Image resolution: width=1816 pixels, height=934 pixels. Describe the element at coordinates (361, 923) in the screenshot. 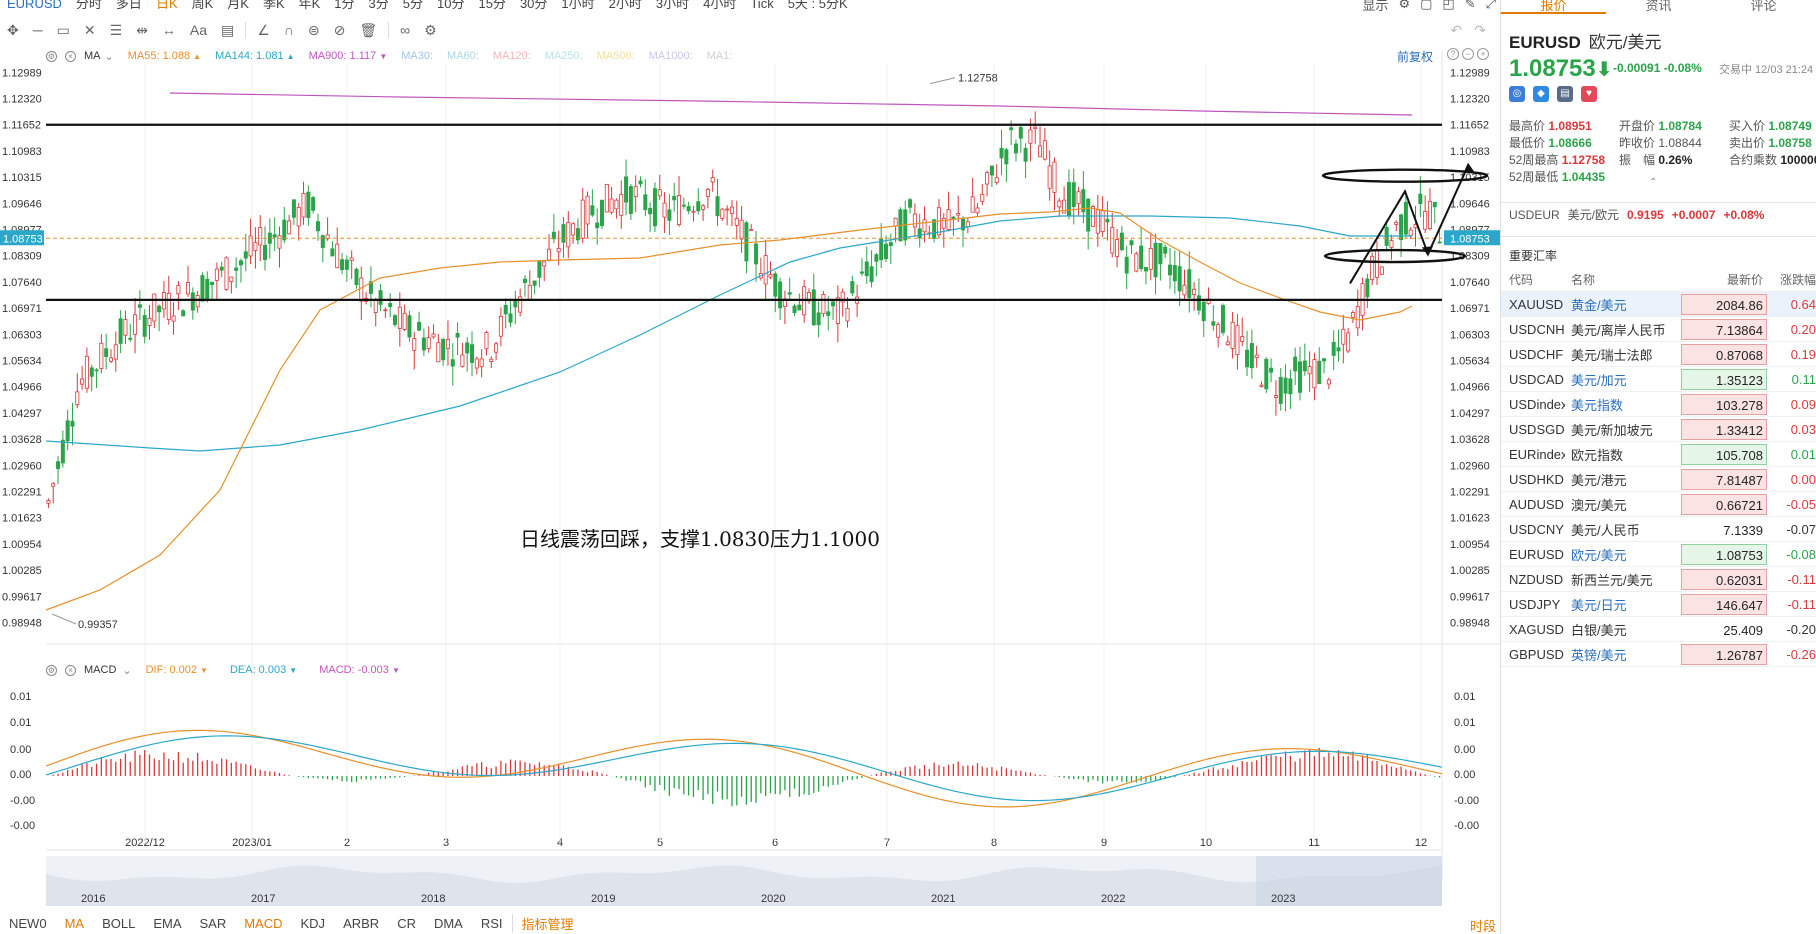

I see `indicator-tab: ARBR` at that location.